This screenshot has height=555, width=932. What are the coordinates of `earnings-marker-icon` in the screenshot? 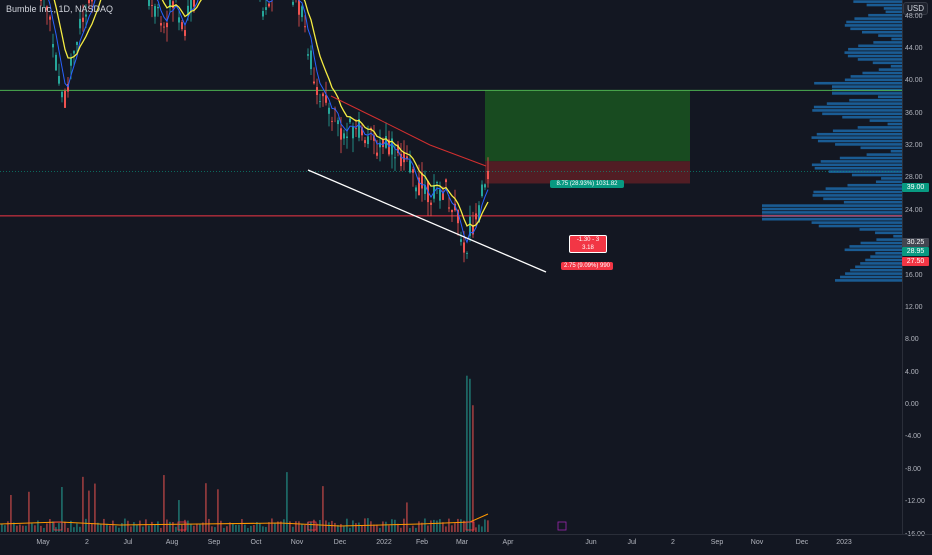 It's located at (312, 526).